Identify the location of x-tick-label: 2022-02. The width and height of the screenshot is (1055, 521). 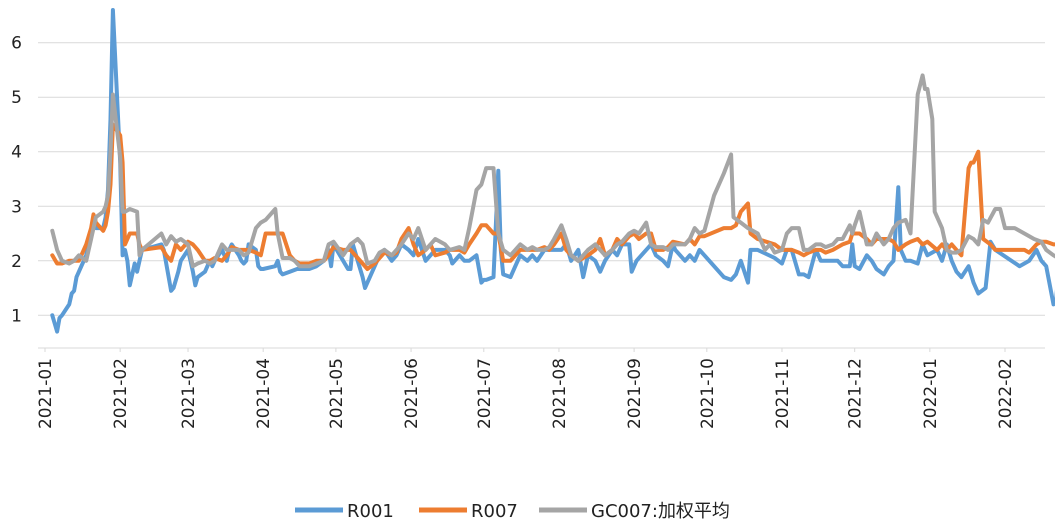
(1006, 393).